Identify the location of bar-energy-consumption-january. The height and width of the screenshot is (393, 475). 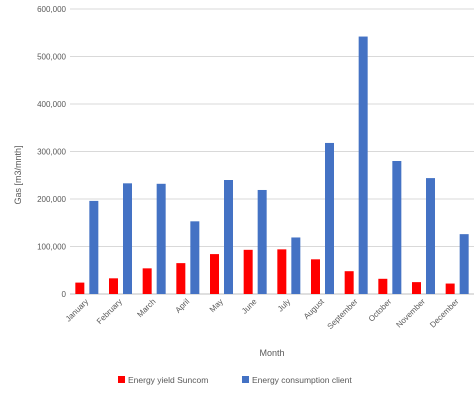
(94, 247).